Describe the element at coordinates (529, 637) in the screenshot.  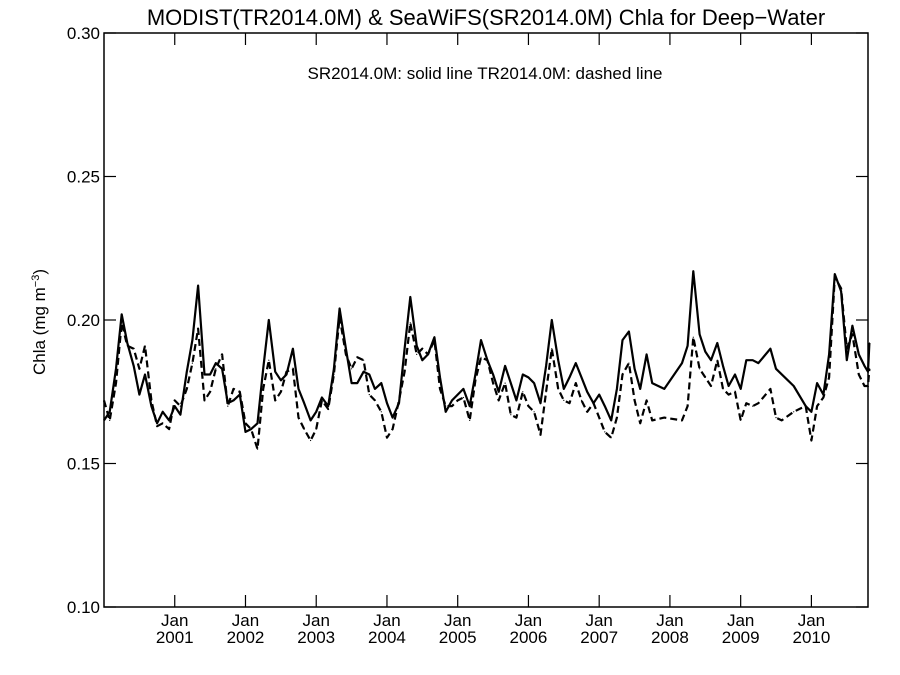
I see `x-tick-year-5: 2006` at that location.